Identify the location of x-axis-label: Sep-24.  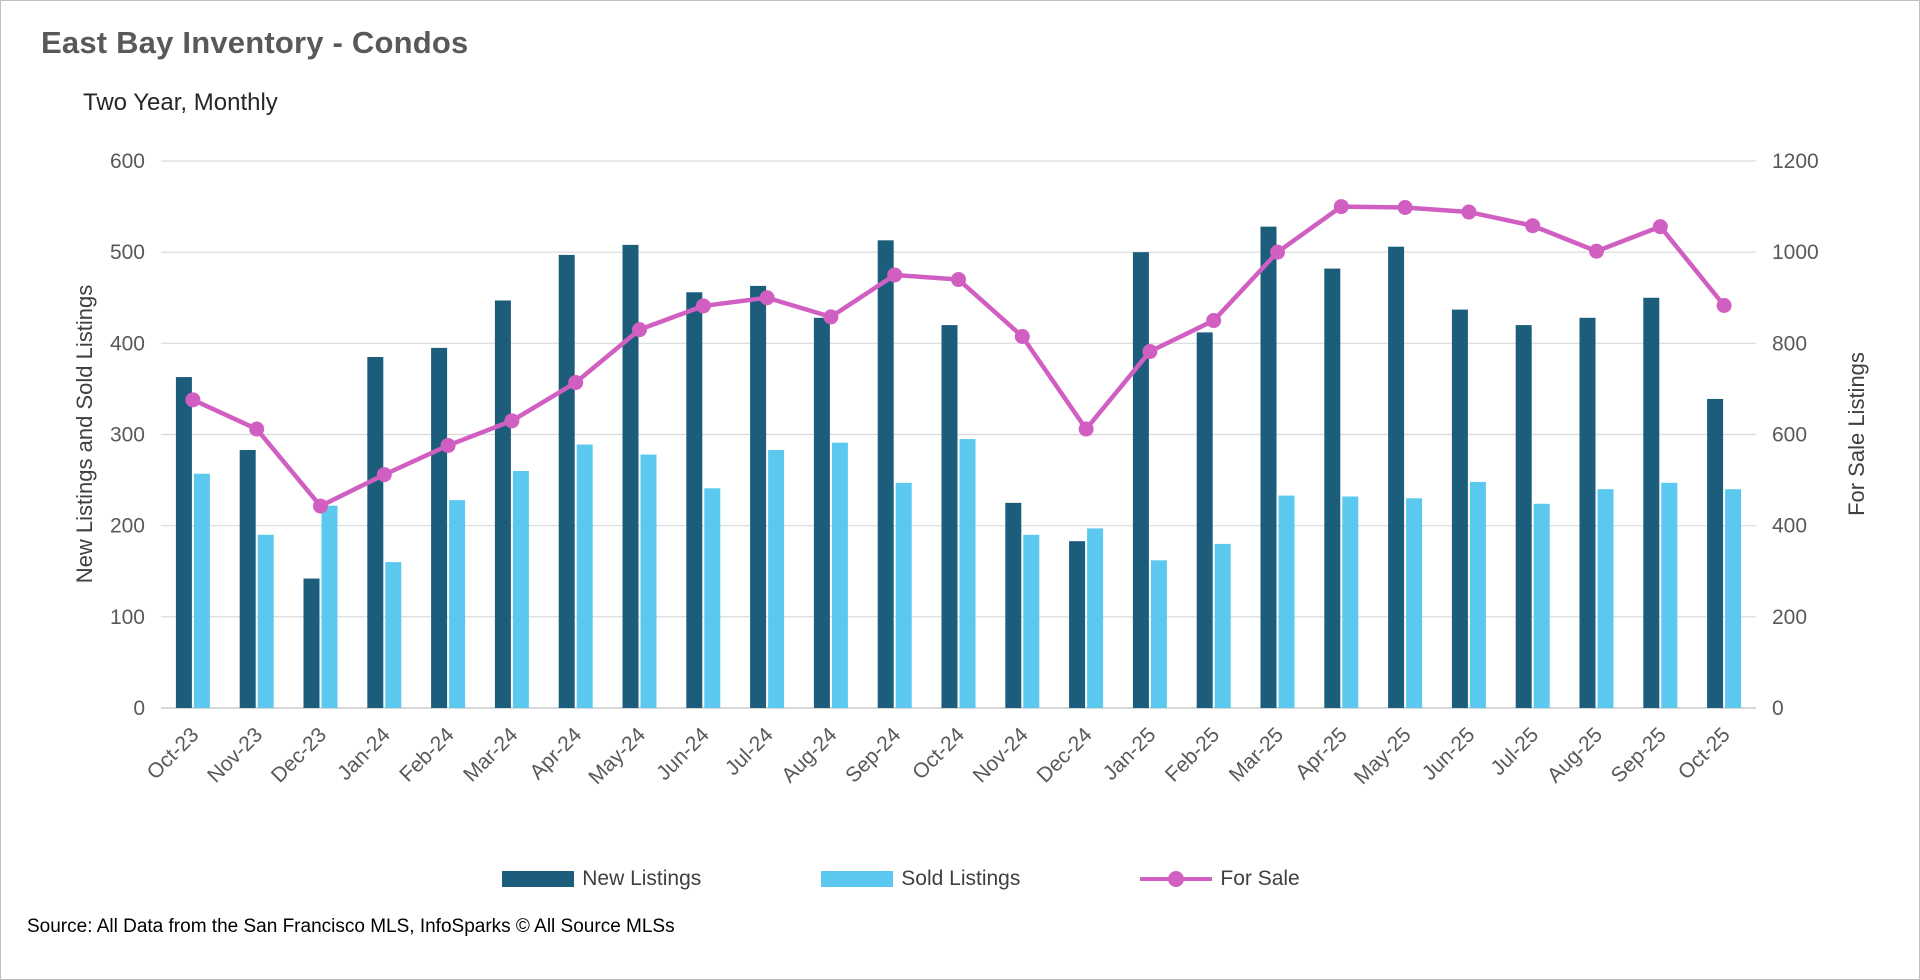
(873, 755).